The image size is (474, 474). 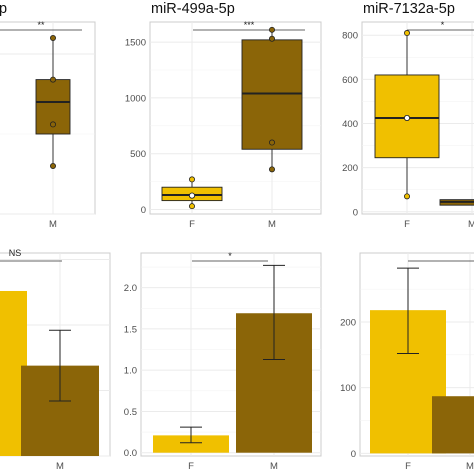 I want to click on significance-label: NS, so click(x=15, y=253).